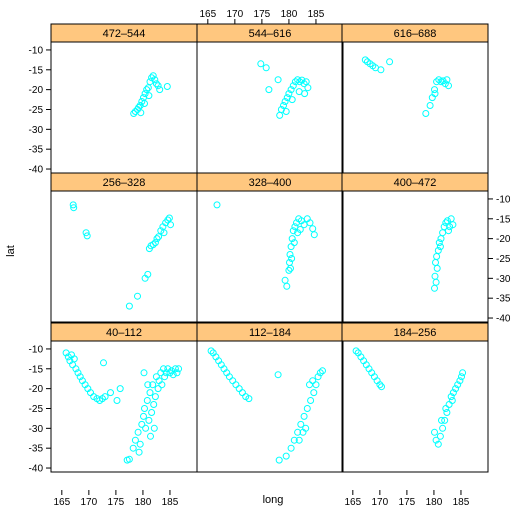 This screenshot has height=508, width=514. I want to click on panel: 112–184, so click(270, 397).